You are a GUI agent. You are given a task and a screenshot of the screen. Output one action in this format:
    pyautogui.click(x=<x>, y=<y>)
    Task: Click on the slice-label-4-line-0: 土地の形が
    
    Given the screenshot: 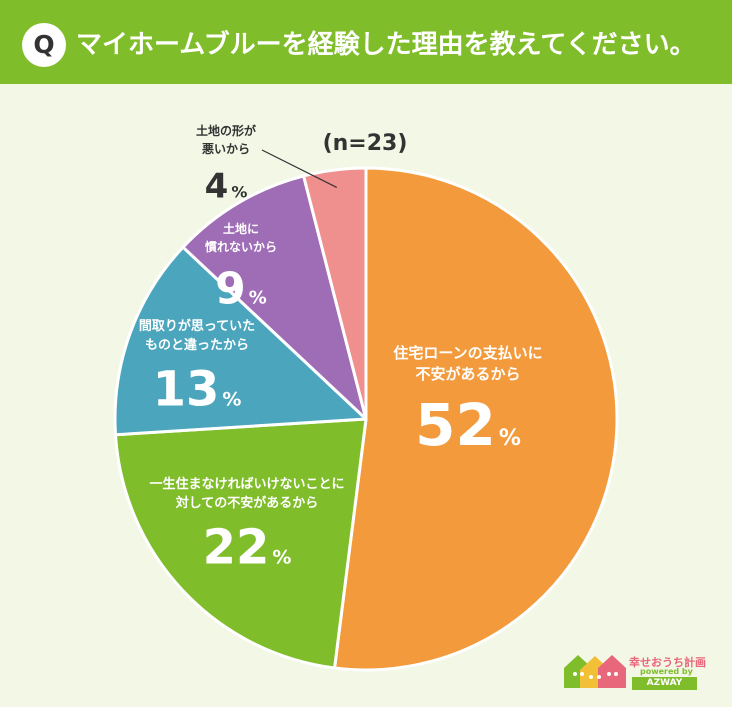 What is the action you would take?
    pyautogui.click(x=226, y=130)
    